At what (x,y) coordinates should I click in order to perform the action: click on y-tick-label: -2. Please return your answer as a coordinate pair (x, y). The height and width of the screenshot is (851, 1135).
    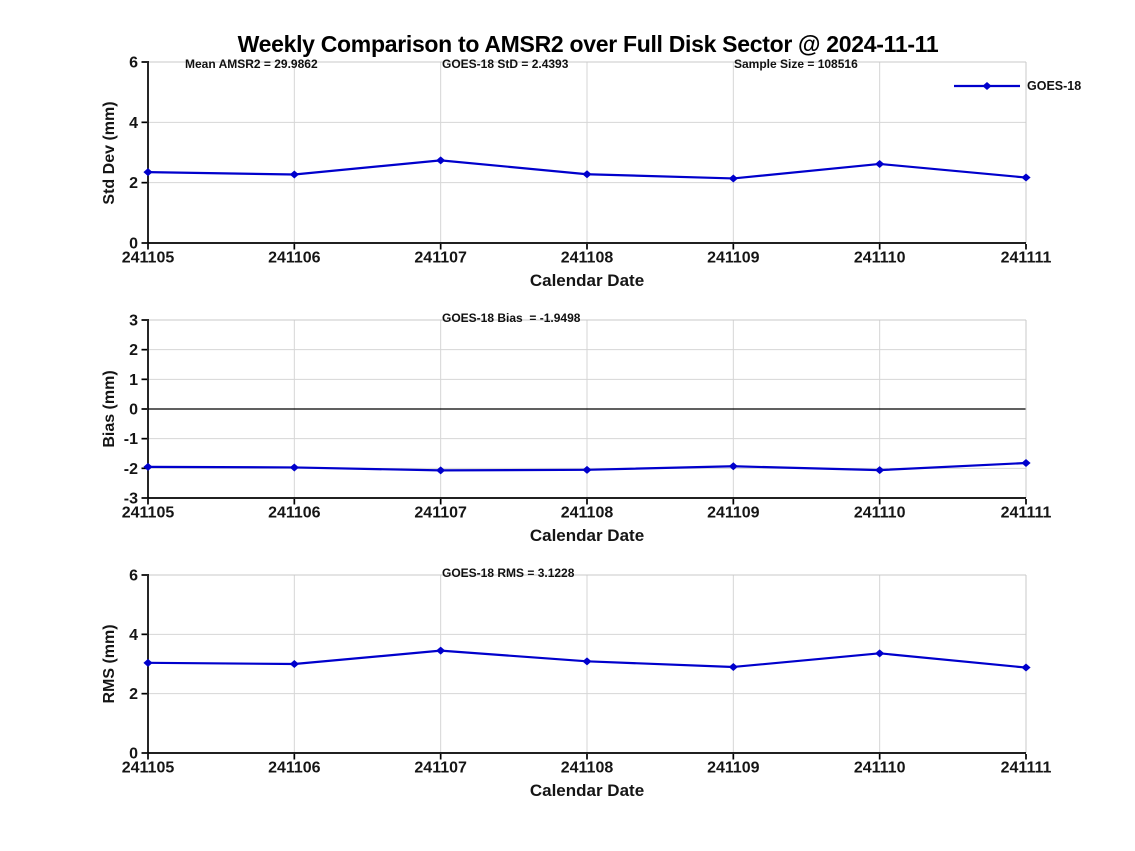
    Looking at the image, I should click on (131, 469).